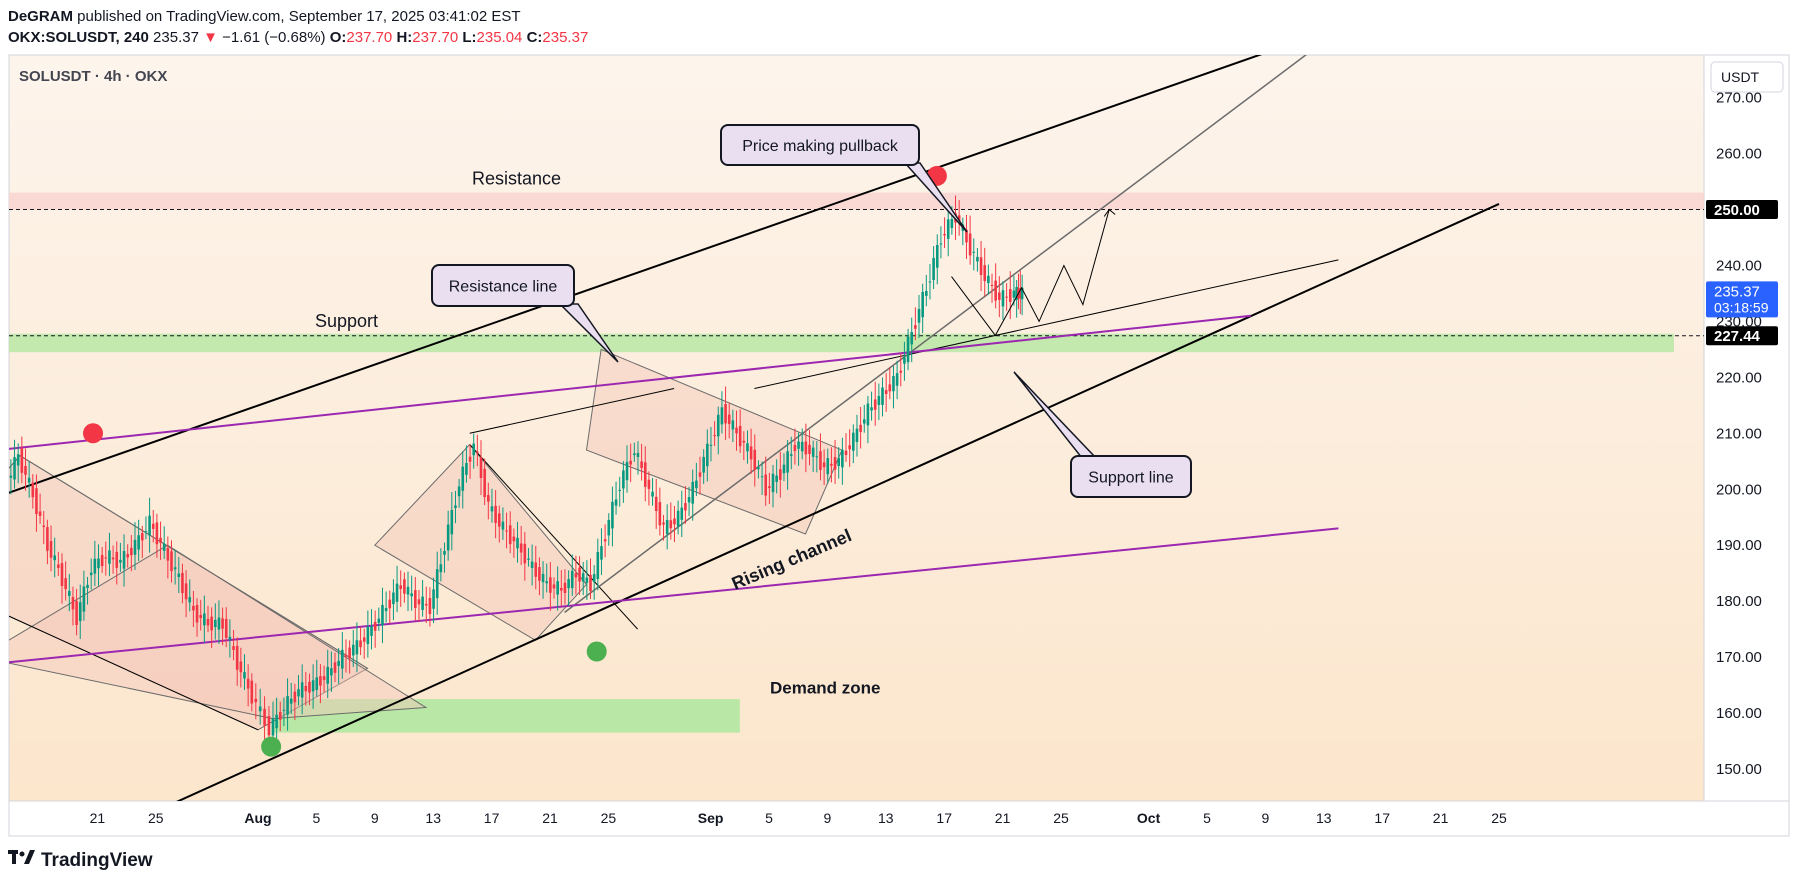 The image size is (1796, 882). What do you see at coordinates (856, 201) in the screenshot?
I see `resistance-zone` at bounding box center [856, 201].